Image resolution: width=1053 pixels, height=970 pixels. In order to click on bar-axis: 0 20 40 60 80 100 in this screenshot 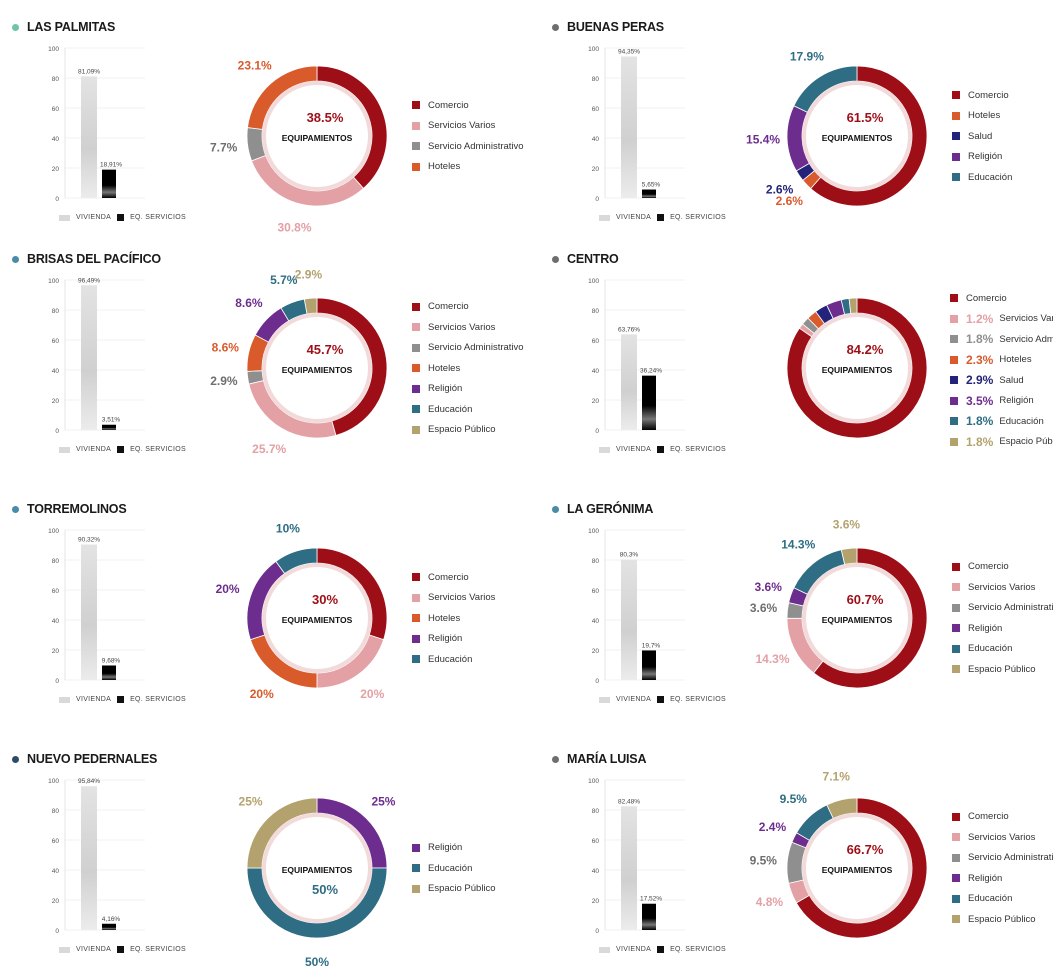, I will do `click(636, 124)`.